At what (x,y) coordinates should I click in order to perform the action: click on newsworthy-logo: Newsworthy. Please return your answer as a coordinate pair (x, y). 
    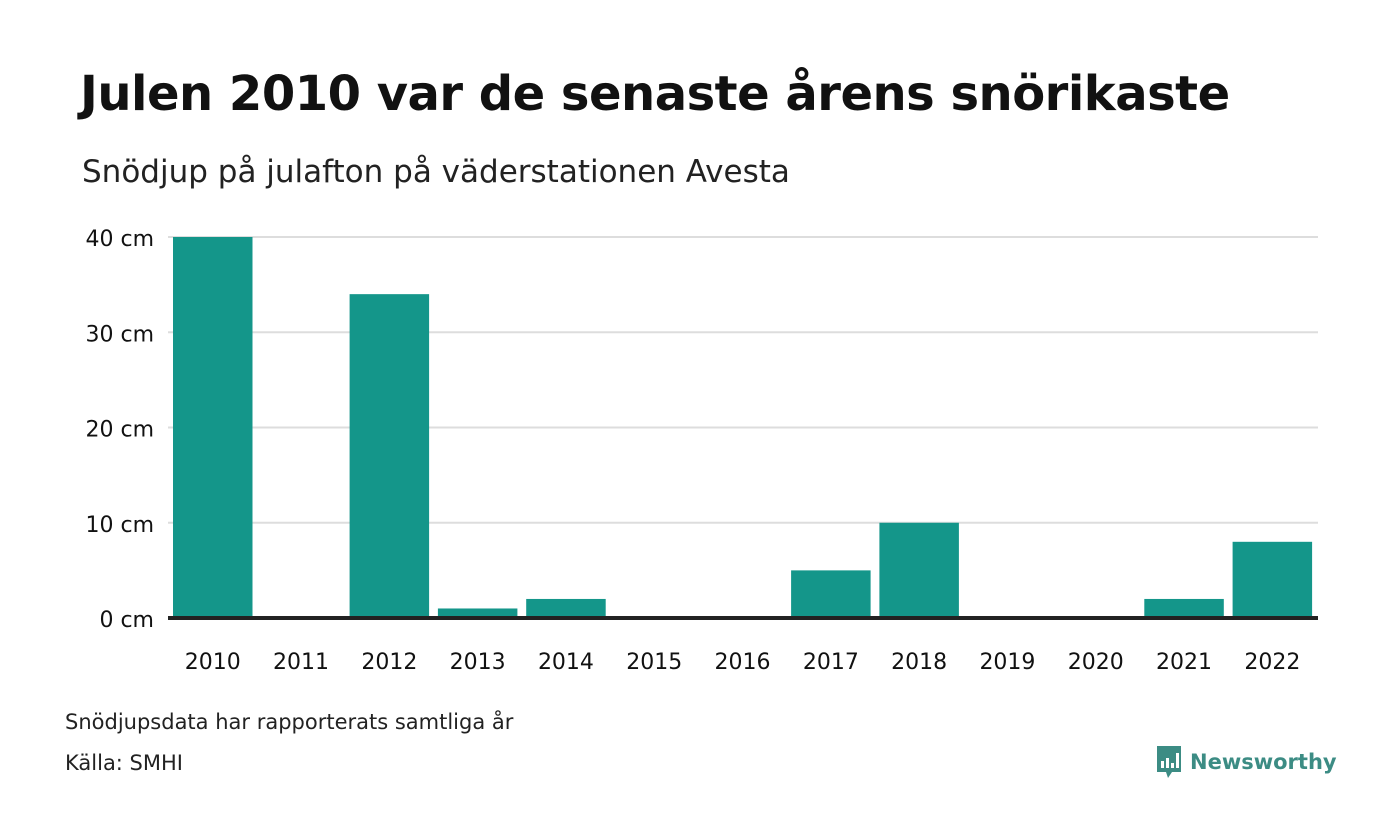
    Looking at the image, I should click on (1246, 762).